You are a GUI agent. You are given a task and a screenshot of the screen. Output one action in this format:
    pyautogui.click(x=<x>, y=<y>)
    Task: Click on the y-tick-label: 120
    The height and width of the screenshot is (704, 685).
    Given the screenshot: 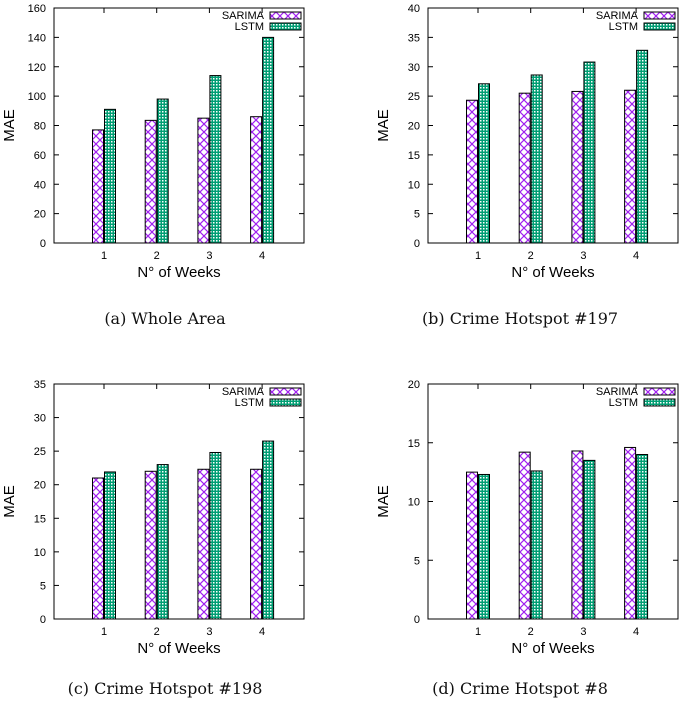 What is the action you would take?
    pyautogui.click(x=37, y=68)
    